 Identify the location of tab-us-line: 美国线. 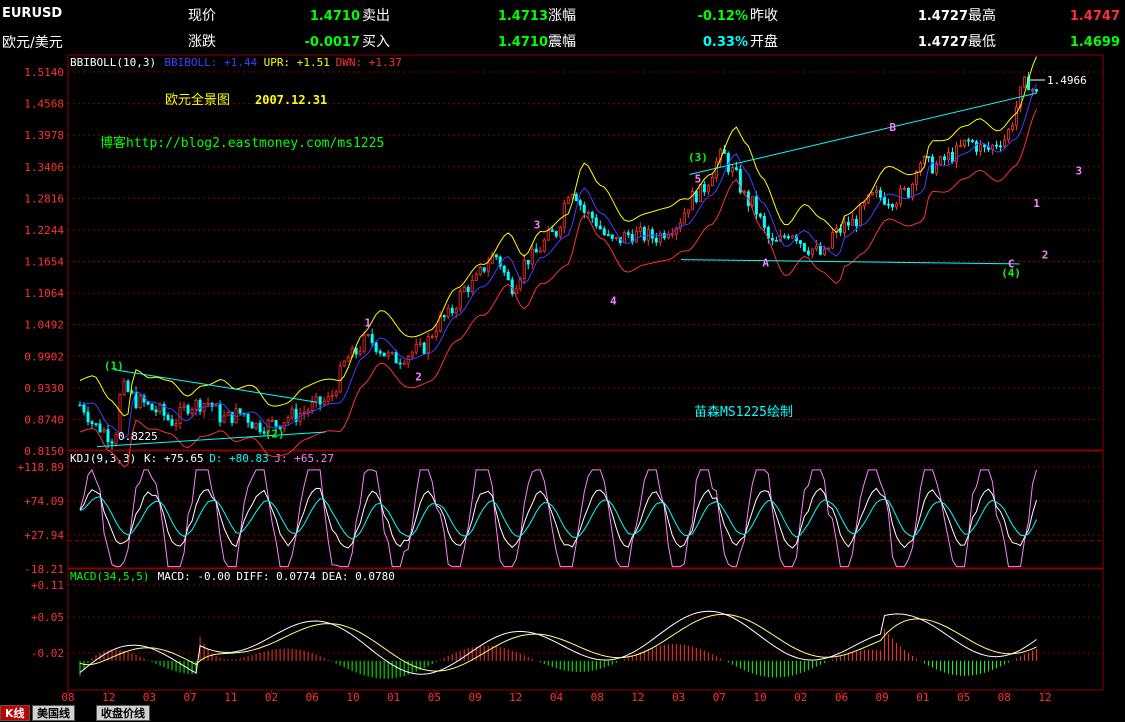
(53, 713).